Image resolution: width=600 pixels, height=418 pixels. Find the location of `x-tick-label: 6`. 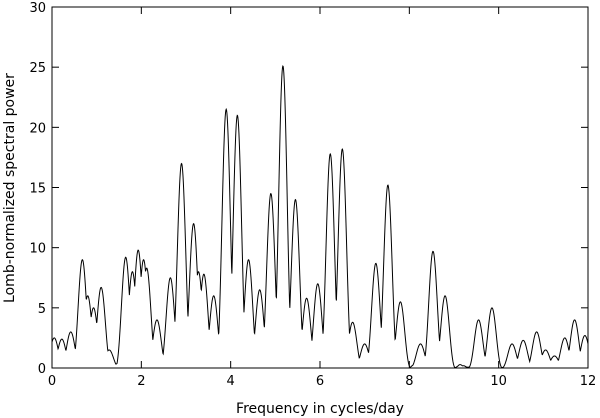

x-tick-label: 6 is located at coordinates (320, 381).